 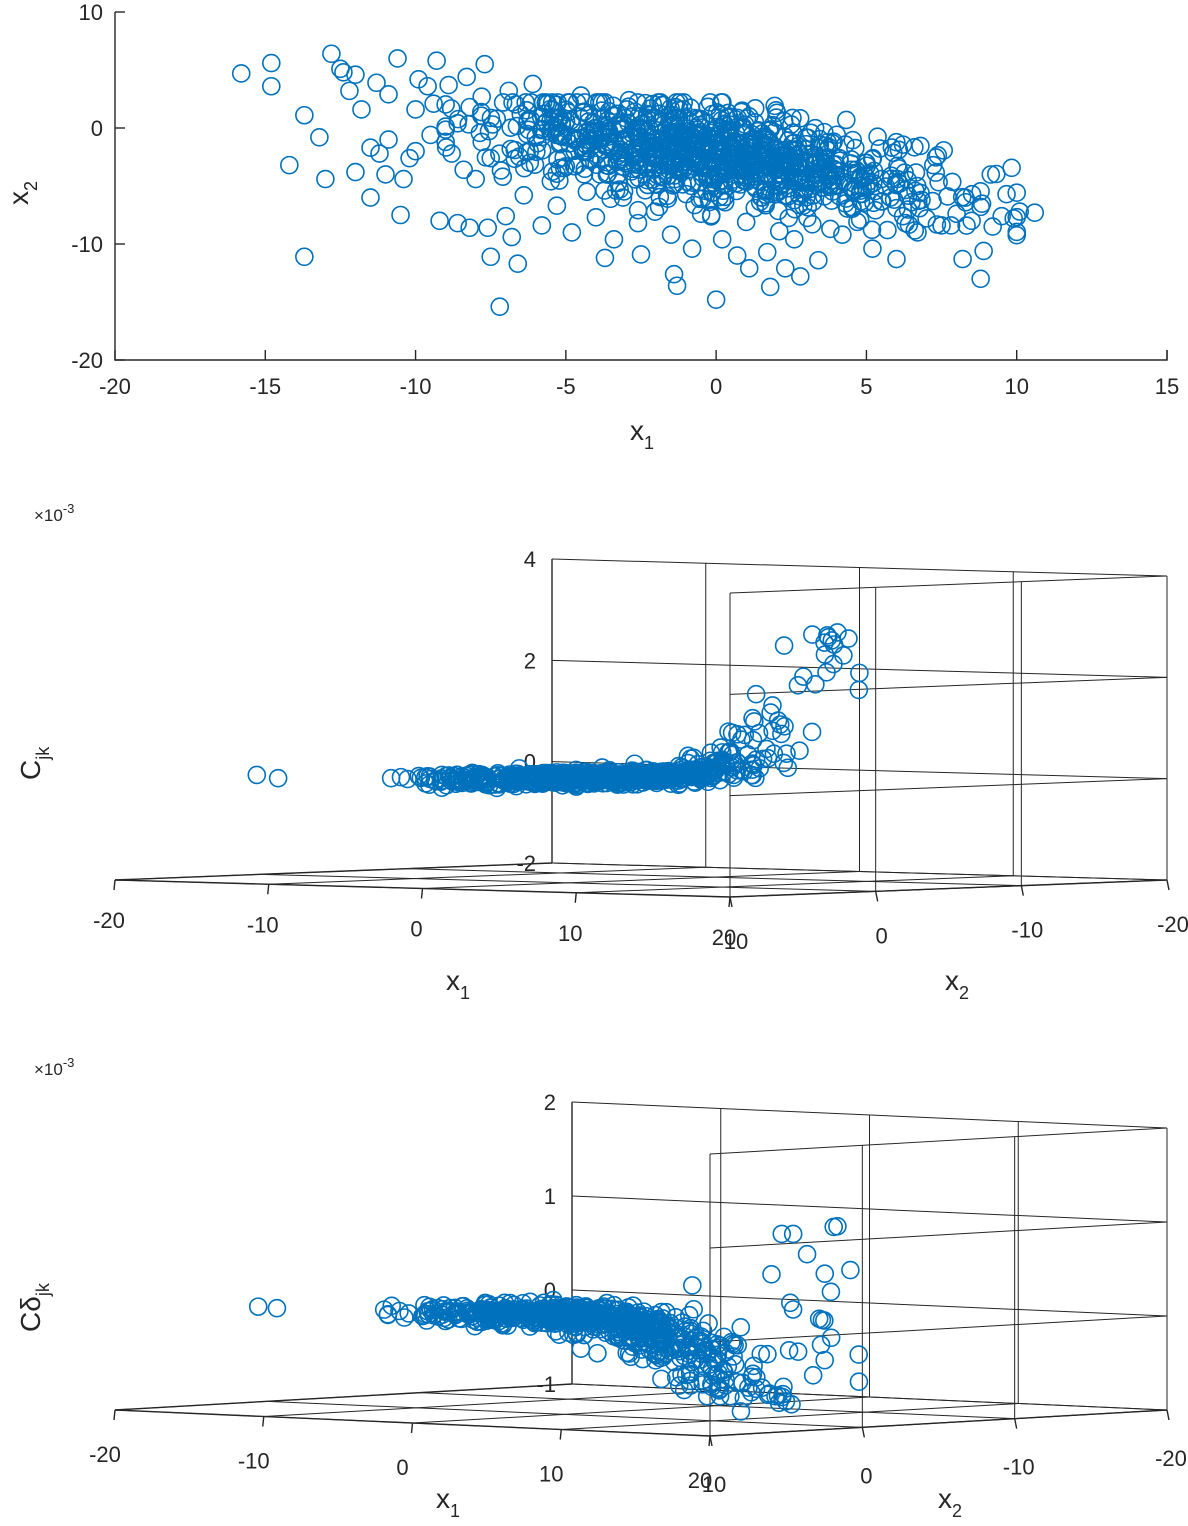 I want to click on p1-y-tick-label: -20, so click(x=87, y=360).